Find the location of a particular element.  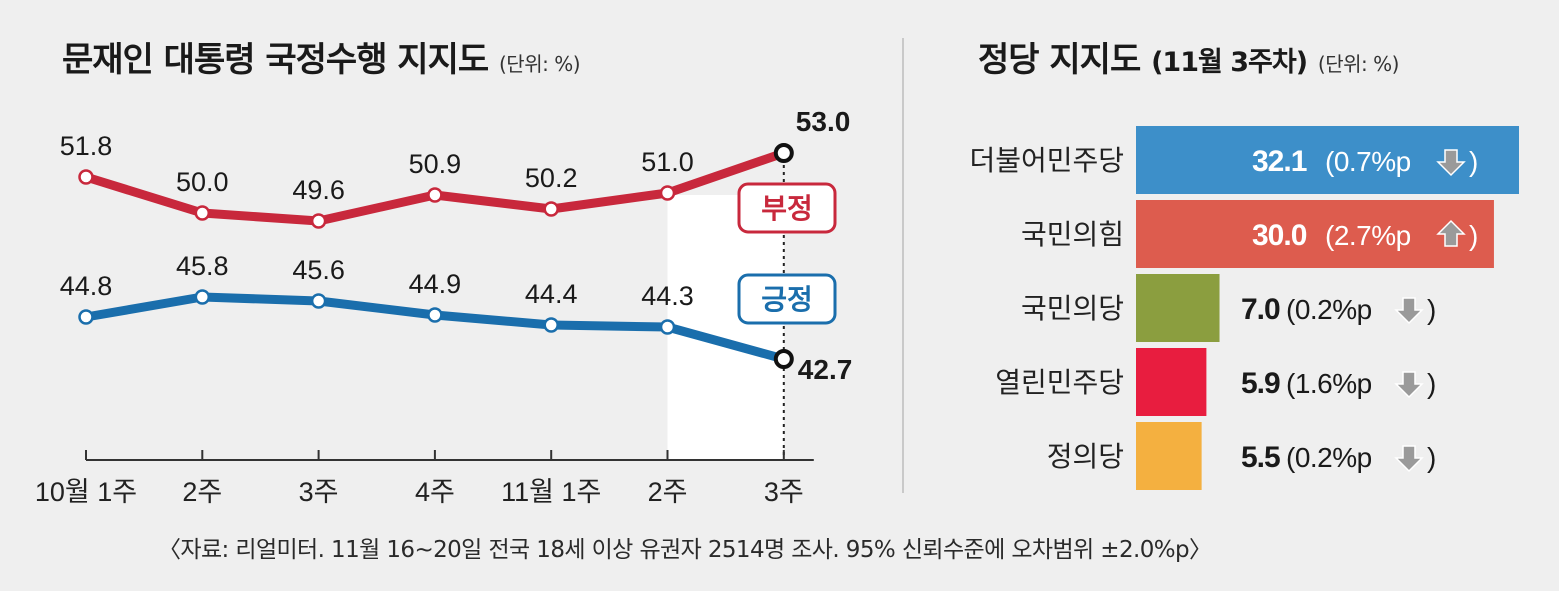

bar-chart-title: 정당 지지도 (11월 3주차) (단위: %) is located at coordinates (1188, 56).